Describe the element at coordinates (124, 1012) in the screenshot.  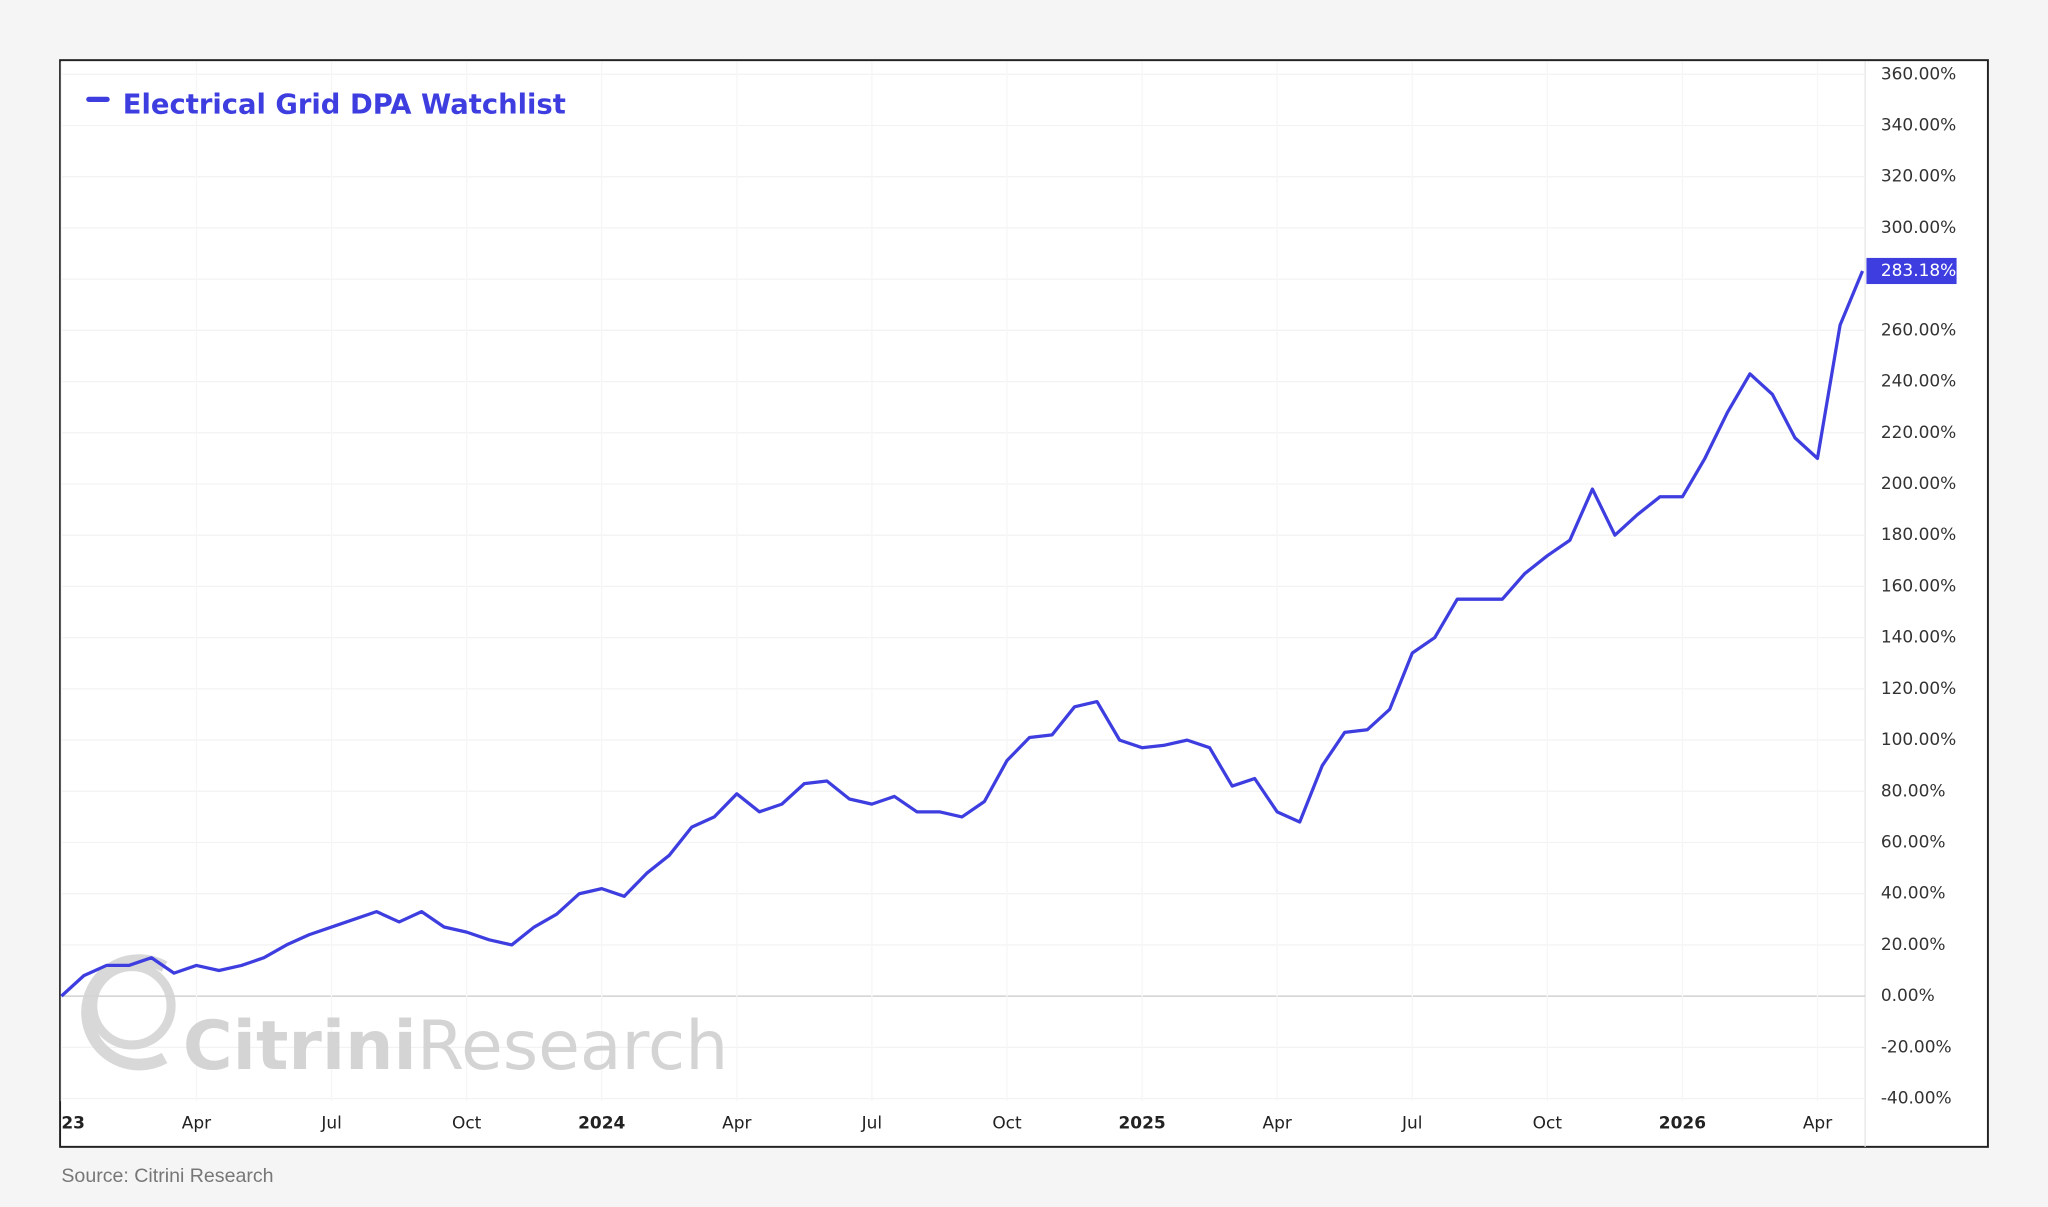
I see `watermark-logo` at that location.